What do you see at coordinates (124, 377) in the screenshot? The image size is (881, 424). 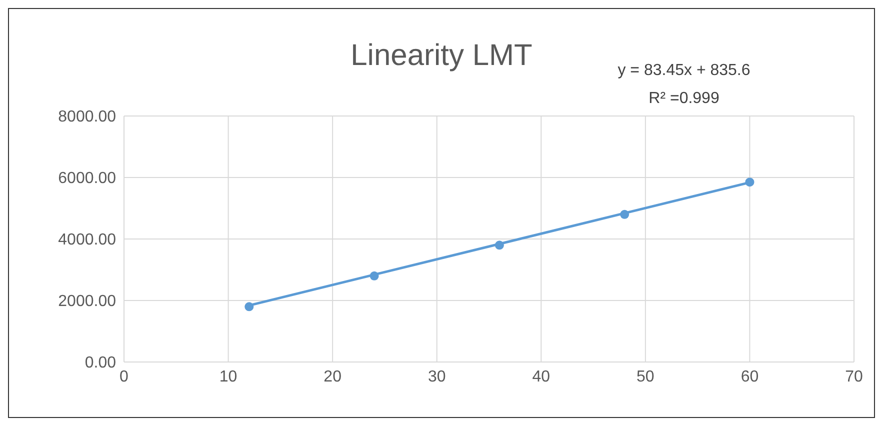 I see `x-tick-label: 0` at bounding box center [124, 377].